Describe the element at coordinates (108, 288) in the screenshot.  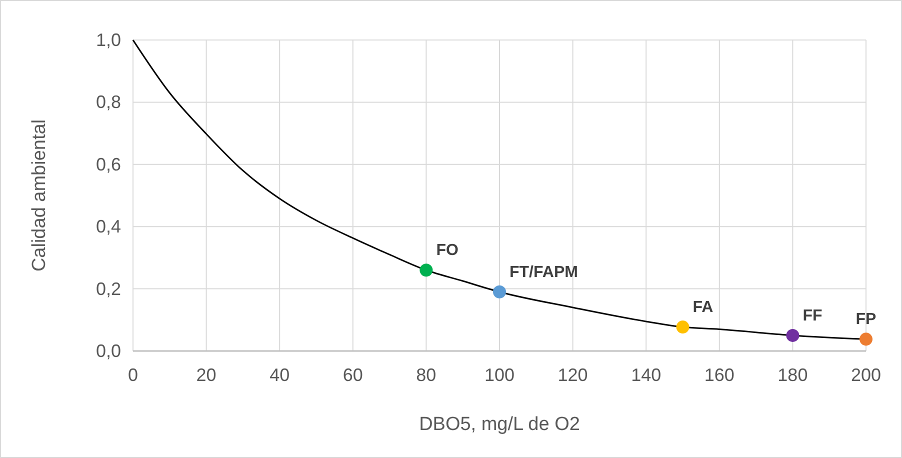
I see `y-tick-label: 0,2` at that location.